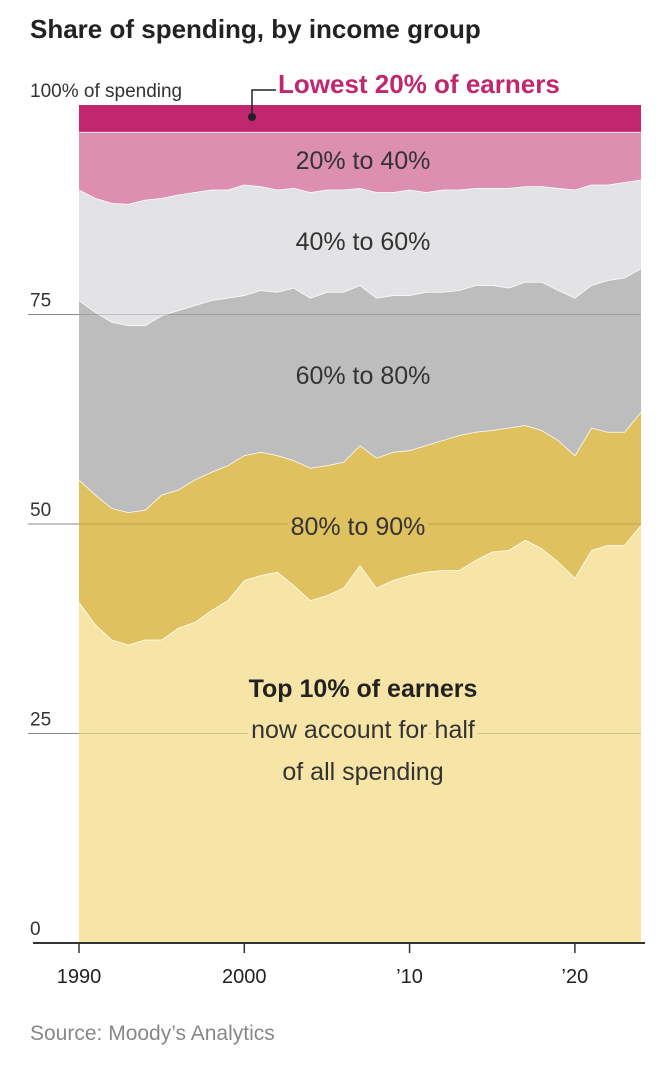 Image resolution: width=670 pixels, height=1068 pixels. What do you see at coordinates (35, 929) in the screenshot?
I see `y-tick-label: 0` at bounding box center [35, 929].